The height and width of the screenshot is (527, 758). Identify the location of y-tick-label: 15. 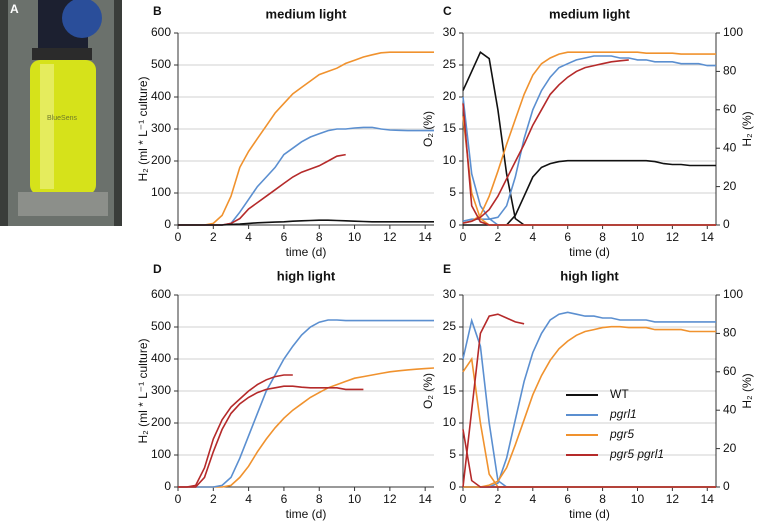
(450, 128).